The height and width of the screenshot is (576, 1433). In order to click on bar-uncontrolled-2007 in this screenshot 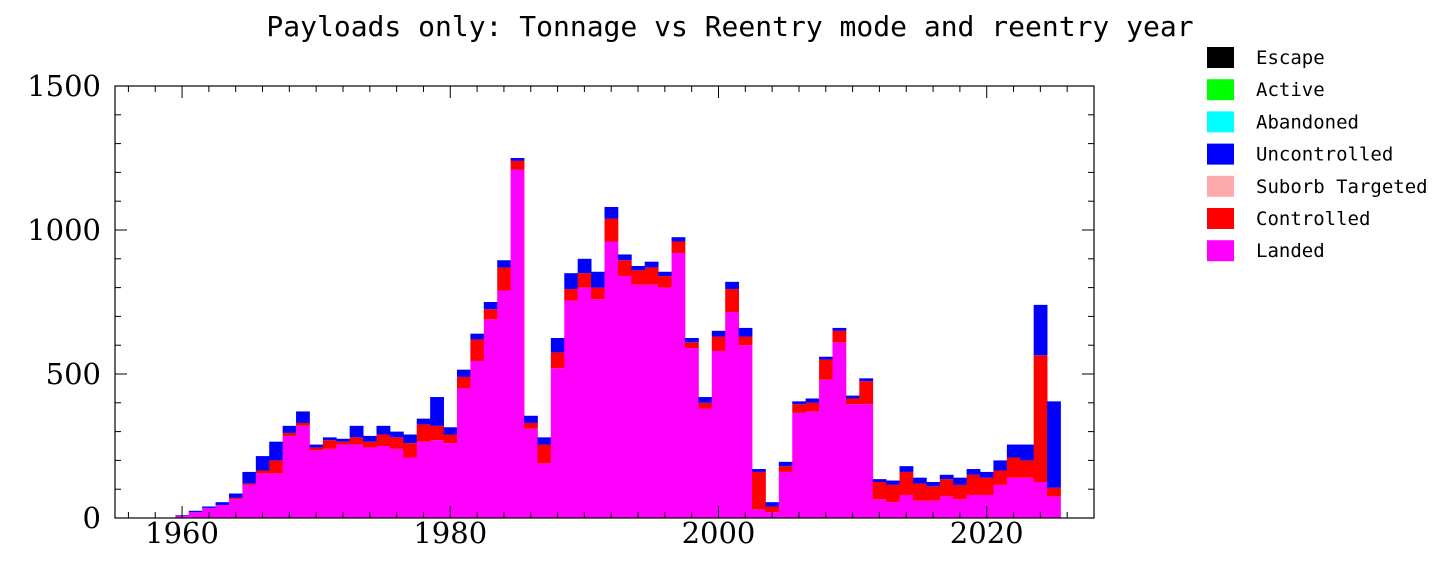, I will do `click(812, 400)`.